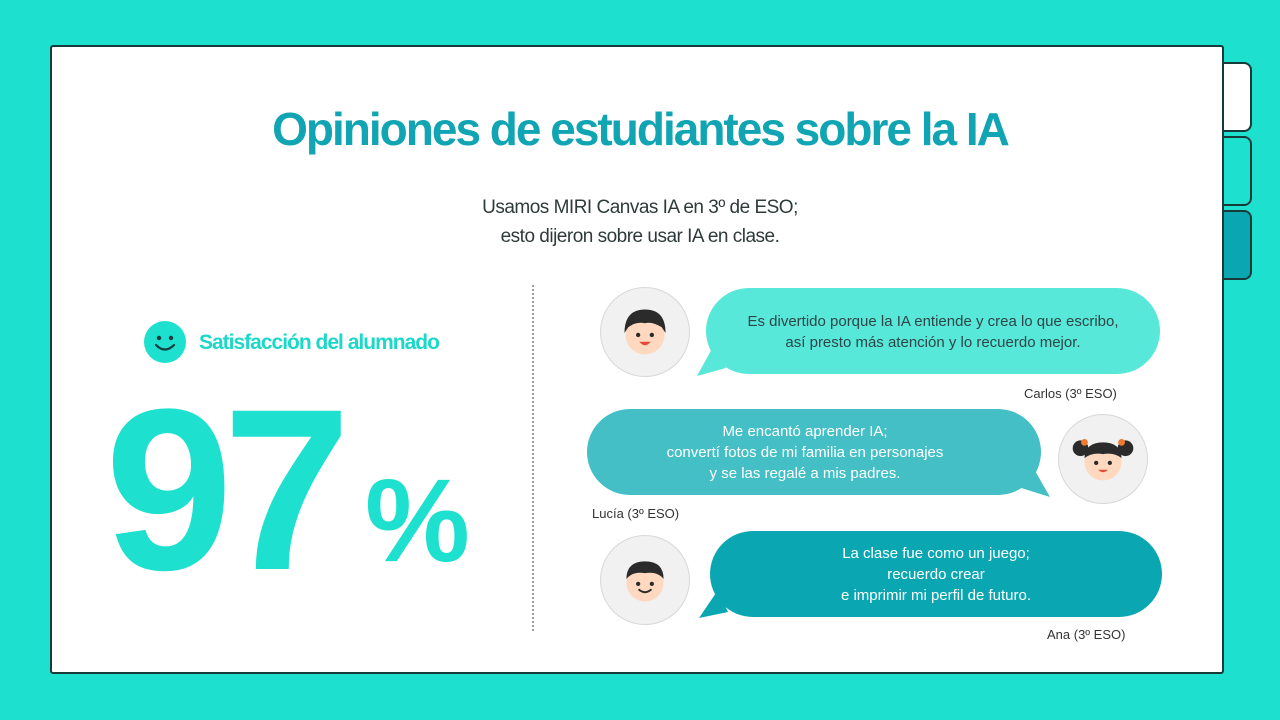 This screenshot has width=1280, height=720. What do you see at coordinates (165, 342) in the screenshot?
I see `smiley-icon` at bounding box center [165, 342].